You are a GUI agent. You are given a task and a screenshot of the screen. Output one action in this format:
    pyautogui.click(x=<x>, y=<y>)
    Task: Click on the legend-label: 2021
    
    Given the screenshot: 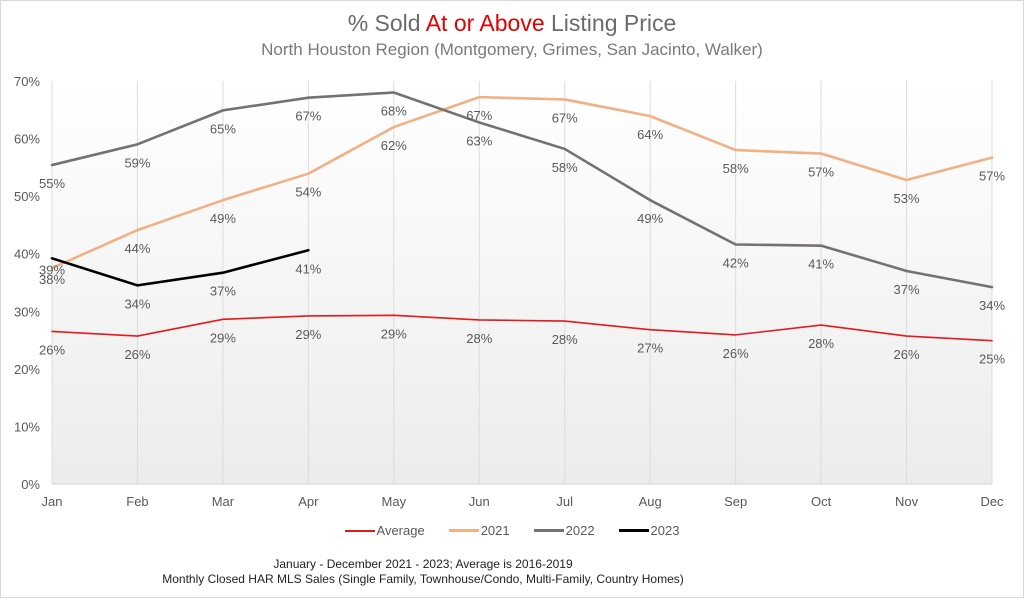 What is the action you would take?
    pyautogui.click(x=495, y=530)
    